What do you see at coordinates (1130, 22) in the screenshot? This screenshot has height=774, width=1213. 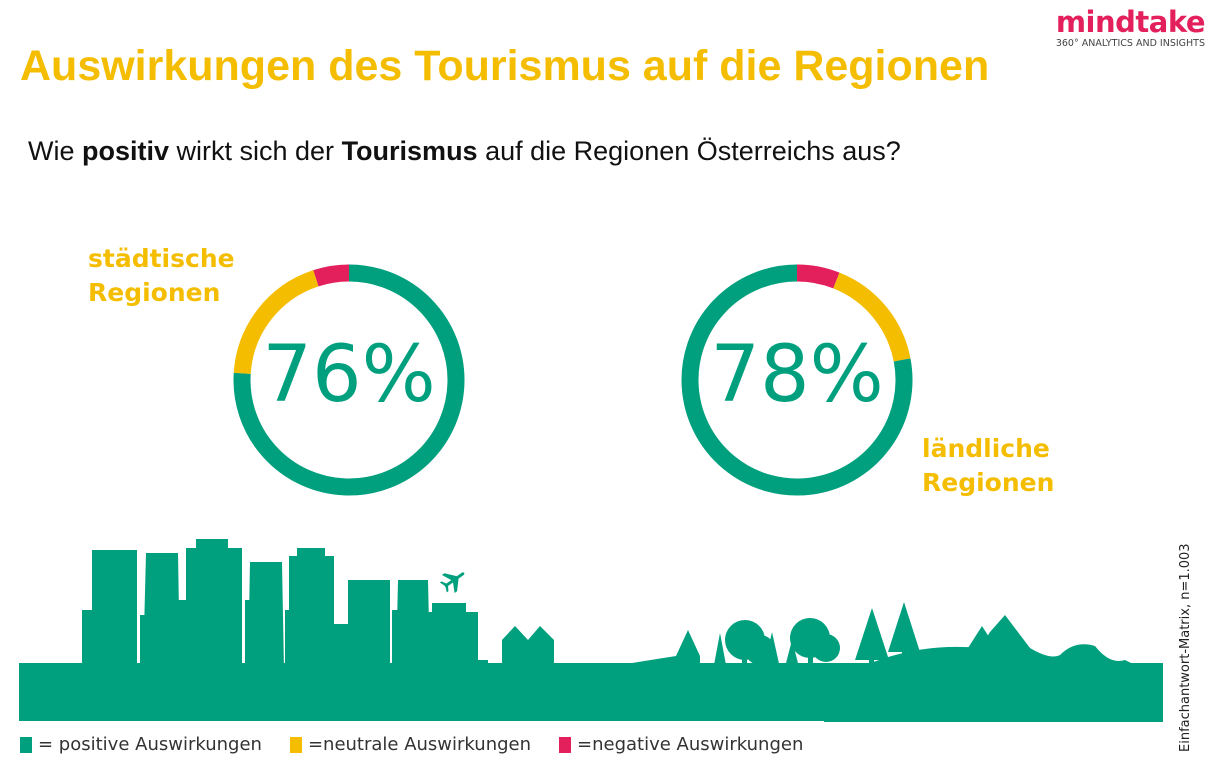 I see `logo-word: mindtake` at bounding box center [1130, 22].